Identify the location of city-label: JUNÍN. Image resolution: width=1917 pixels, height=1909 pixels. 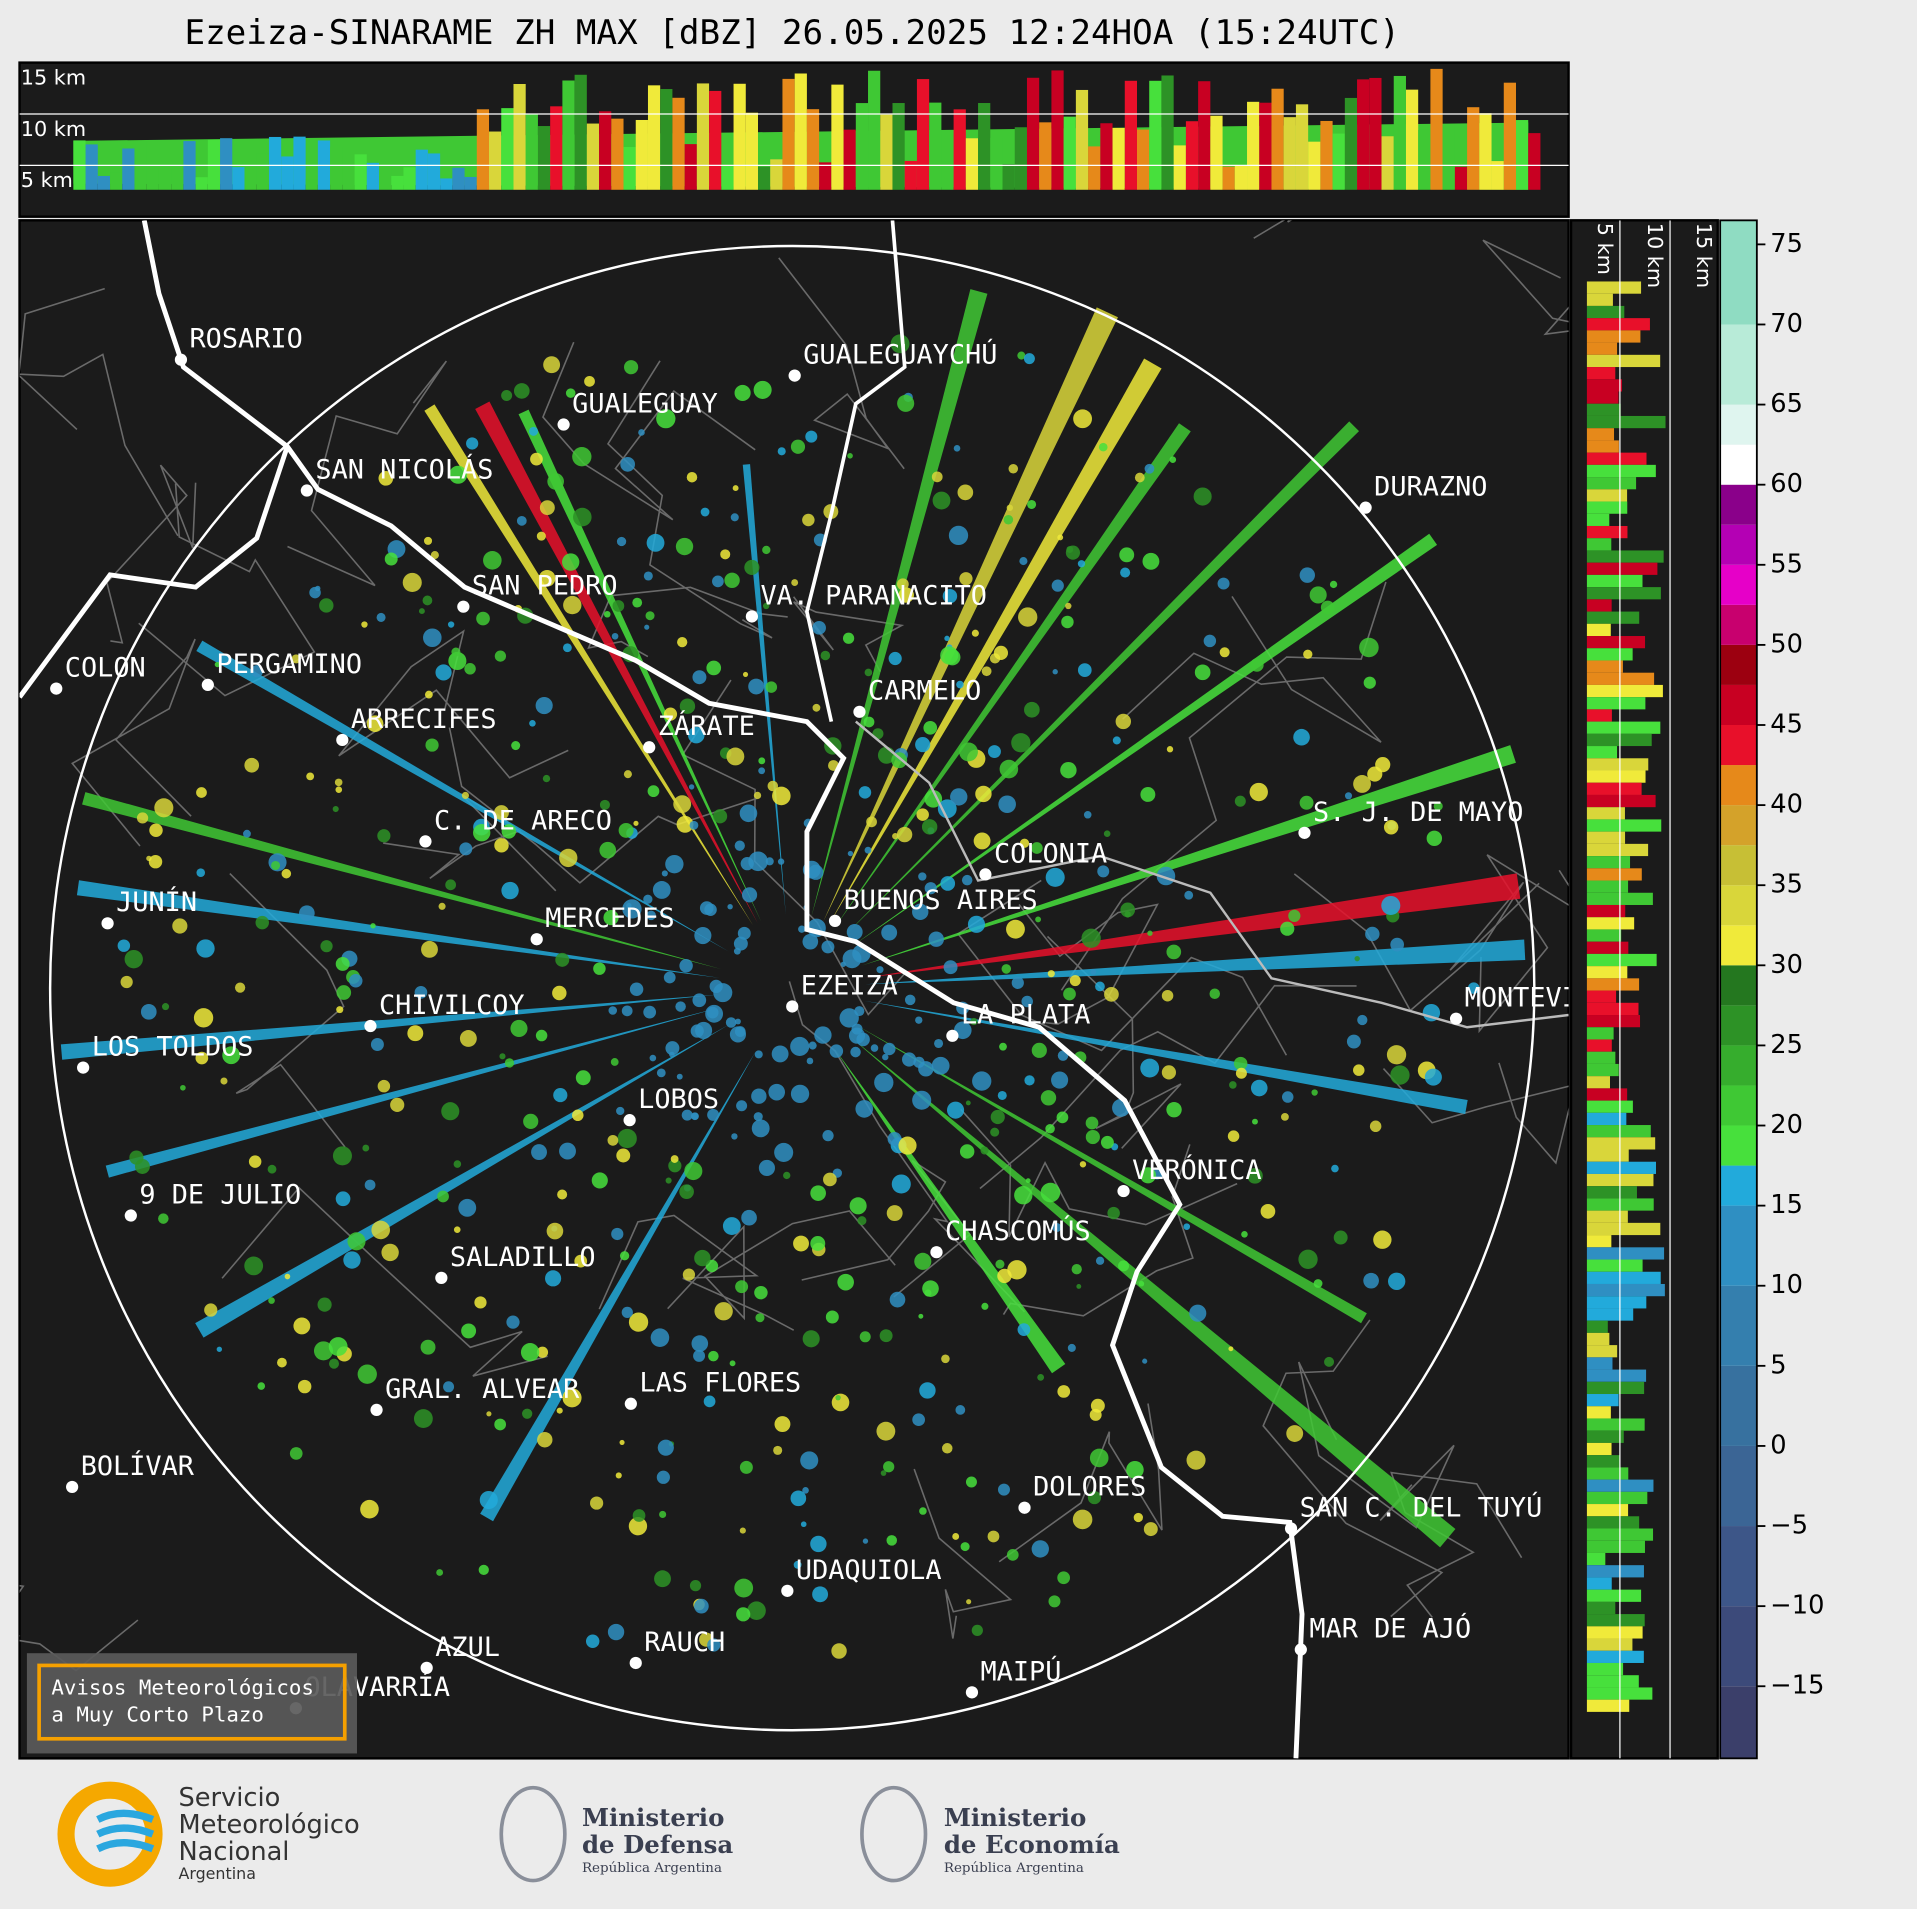
(156, 902).